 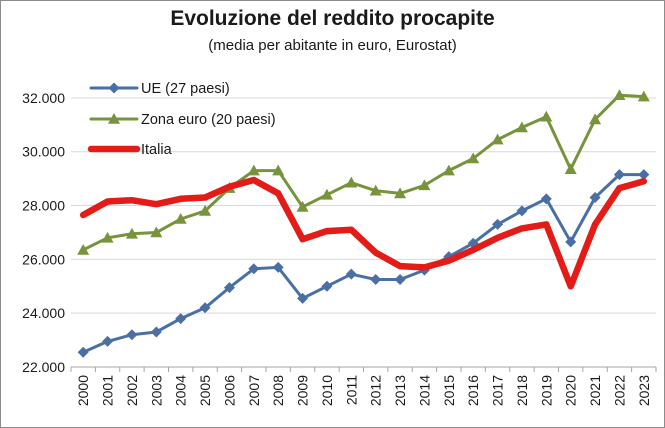 I want to click on x-tick-label: 2003, so click(x=156, y=390).